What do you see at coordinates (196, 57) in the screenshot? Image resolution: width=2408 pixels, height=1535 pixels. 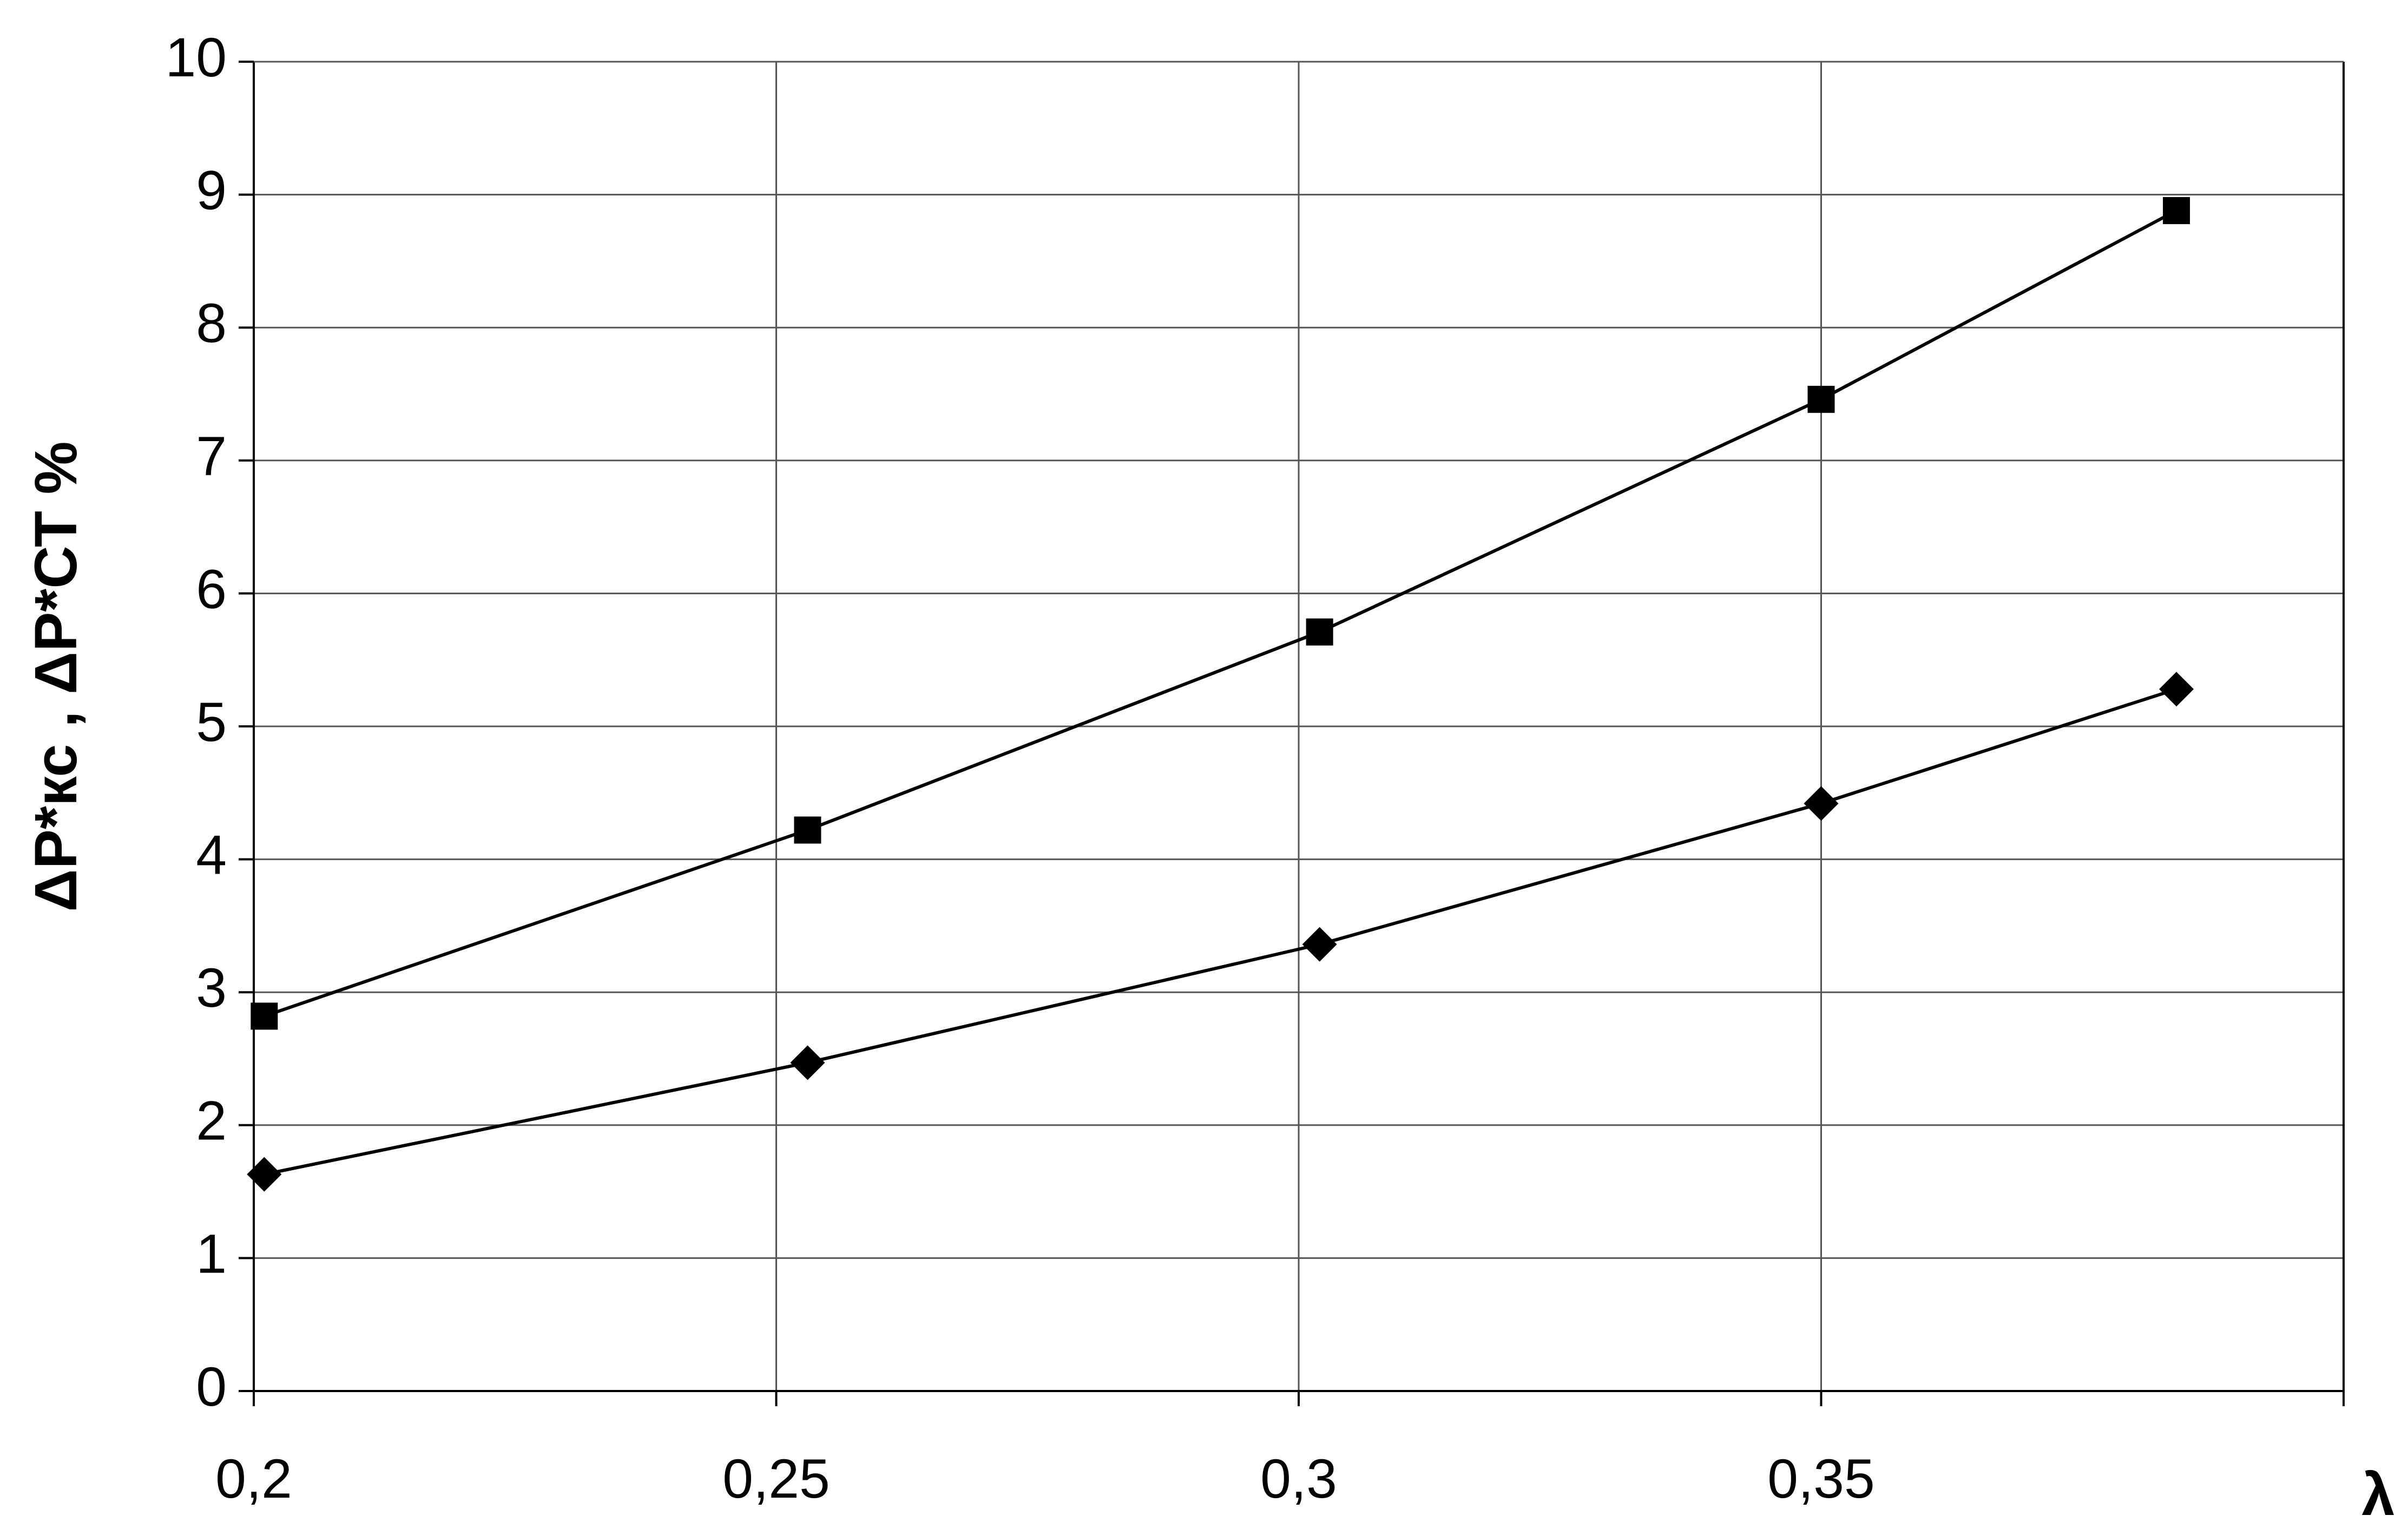 I see `y-tick-label: 10` at bounding box center [196, 57].